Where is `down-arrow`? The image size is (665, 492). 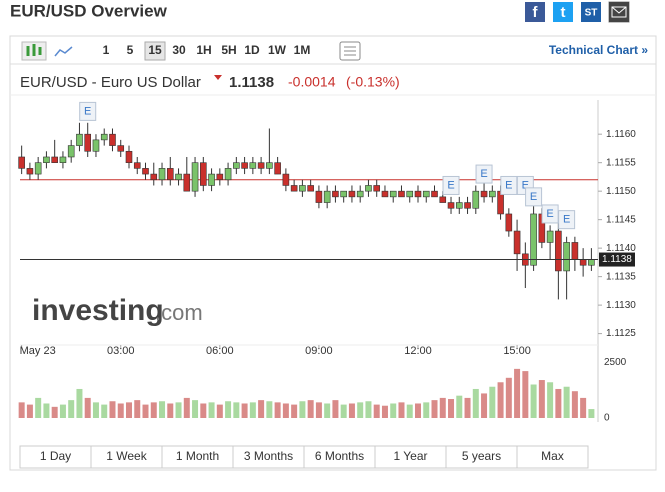
down-arrow is located at coordinates (218, 77).